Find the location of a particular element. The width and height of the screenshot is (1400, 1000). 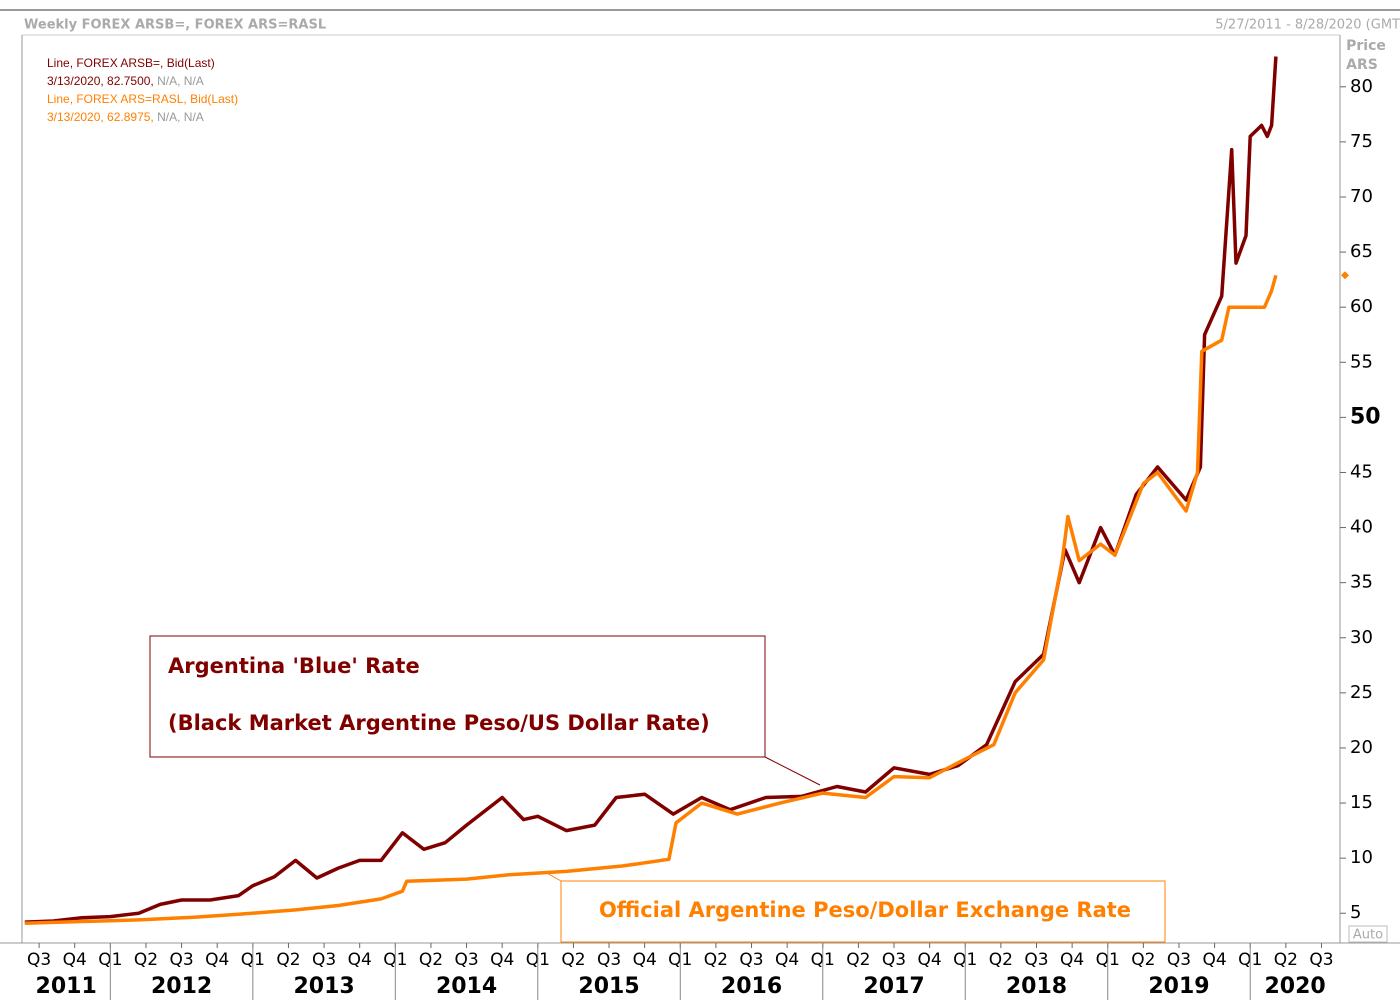

annotation-text: Argentina 'Blue' Rate is located at coordinates (294, 666).